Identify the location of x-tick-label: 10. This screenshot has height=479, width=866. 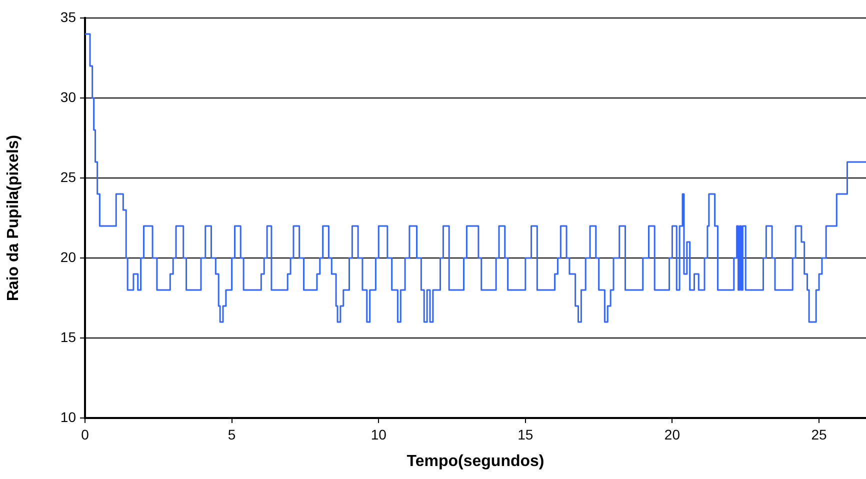
(378, 434).